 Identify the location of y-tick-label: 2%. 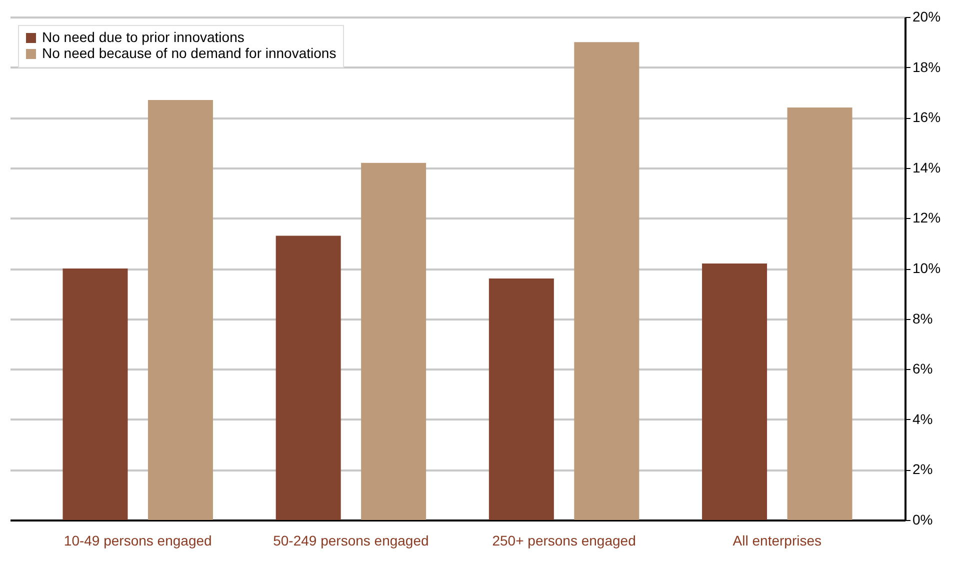
(922, 469).